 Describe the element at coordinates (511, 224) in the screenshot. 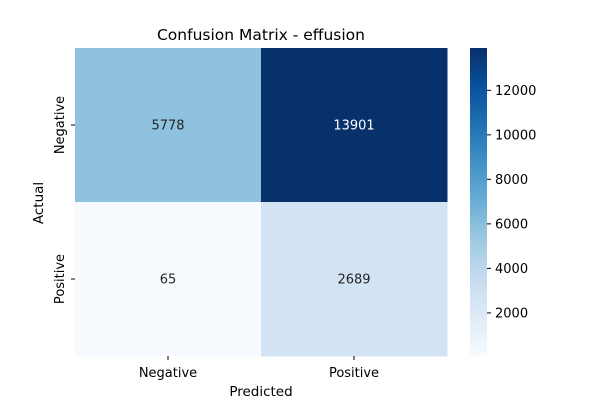

I see `colorbar-tick-label: 6000` at that location.